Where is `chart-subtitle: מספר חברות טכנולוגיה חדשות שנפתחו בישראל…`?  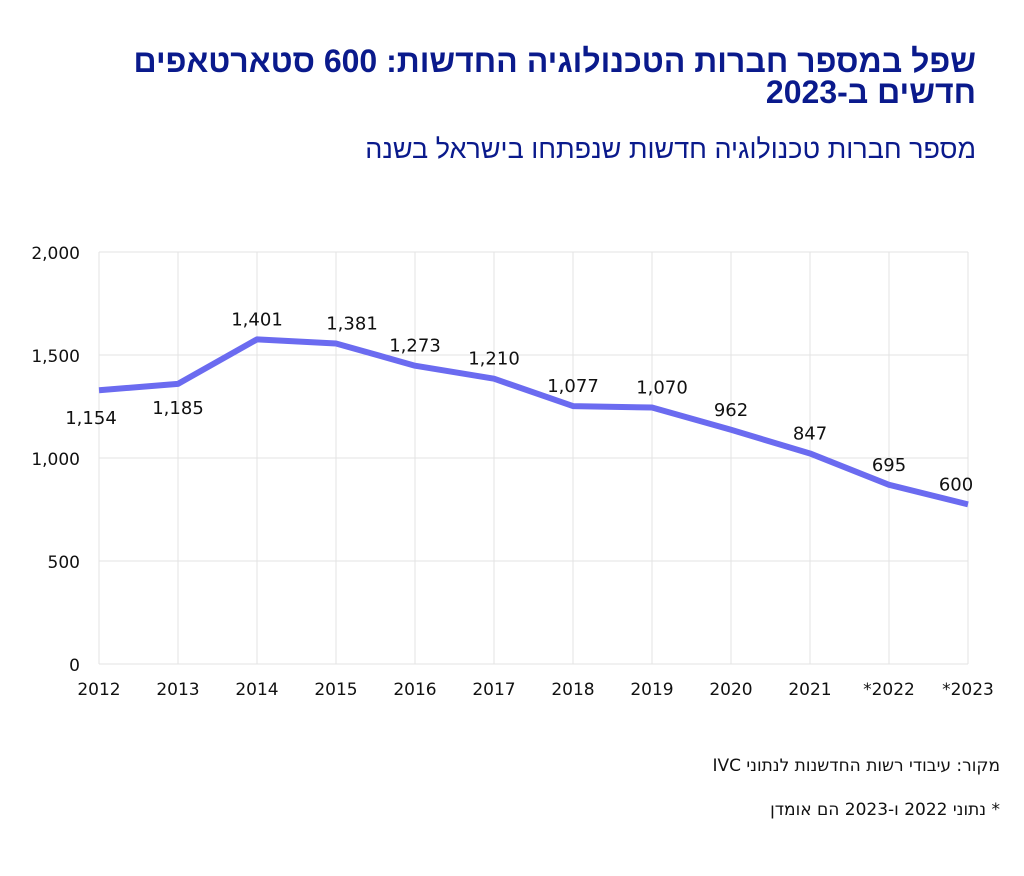
chart-subtitle: מספר חברות טכנולוגיה חדשות שנפתחו בישראל… is located at coordinates (670, 149).